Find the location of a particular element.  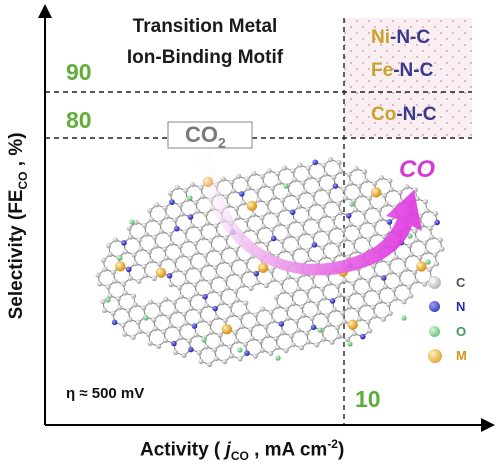

motif-fe-rest: -N-C is located at coordinates (413, 70).